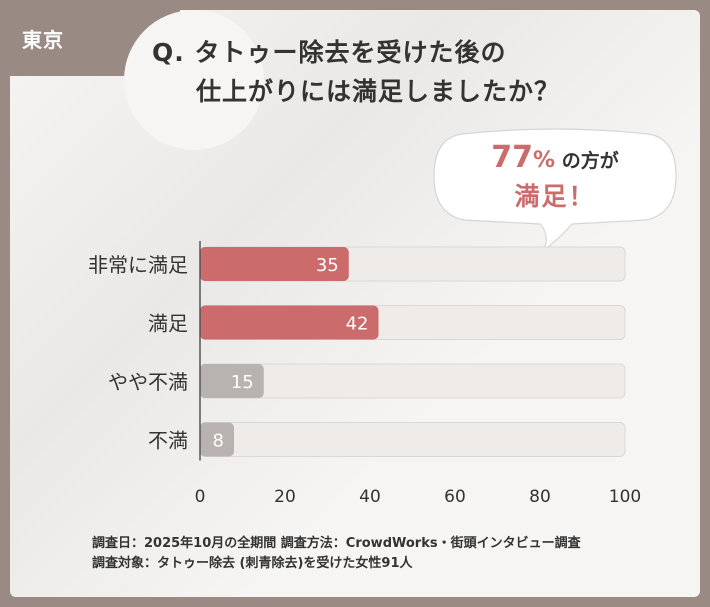 The image size is (710, 607). Describe the element at coordinates (512, 157) in the screenshot. I see `callout-percent: 77` at that location.